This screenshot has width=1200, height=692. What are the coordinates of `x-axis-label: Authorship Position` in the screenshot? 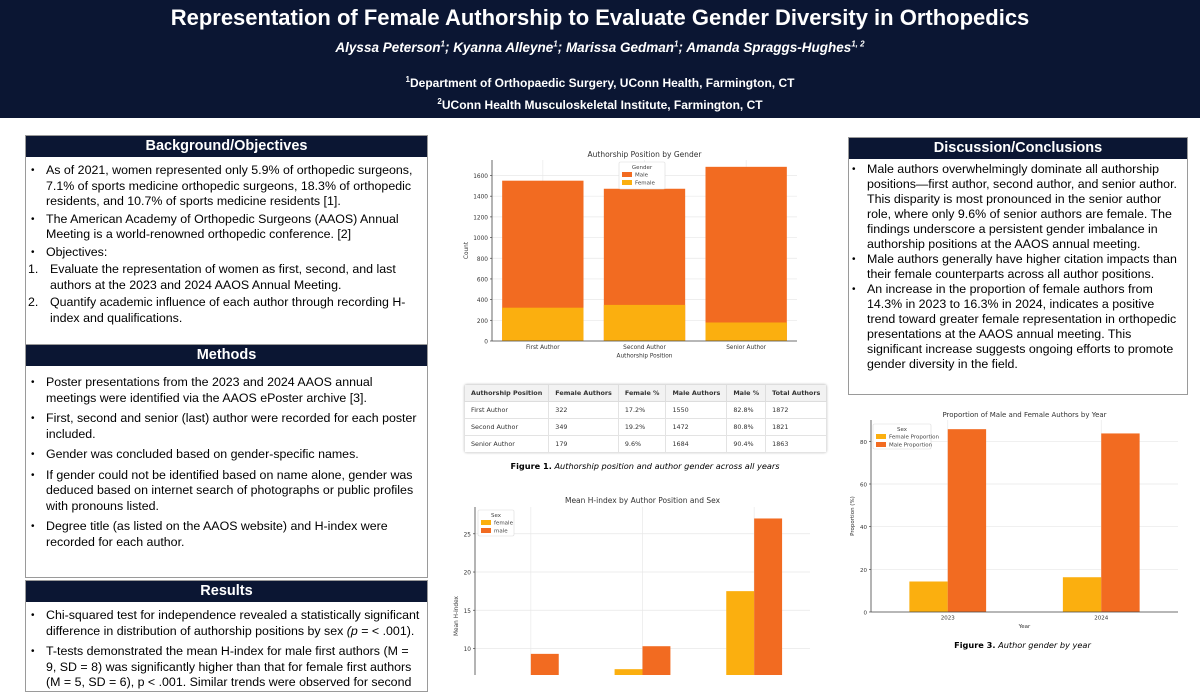 It's located at (645, 357).